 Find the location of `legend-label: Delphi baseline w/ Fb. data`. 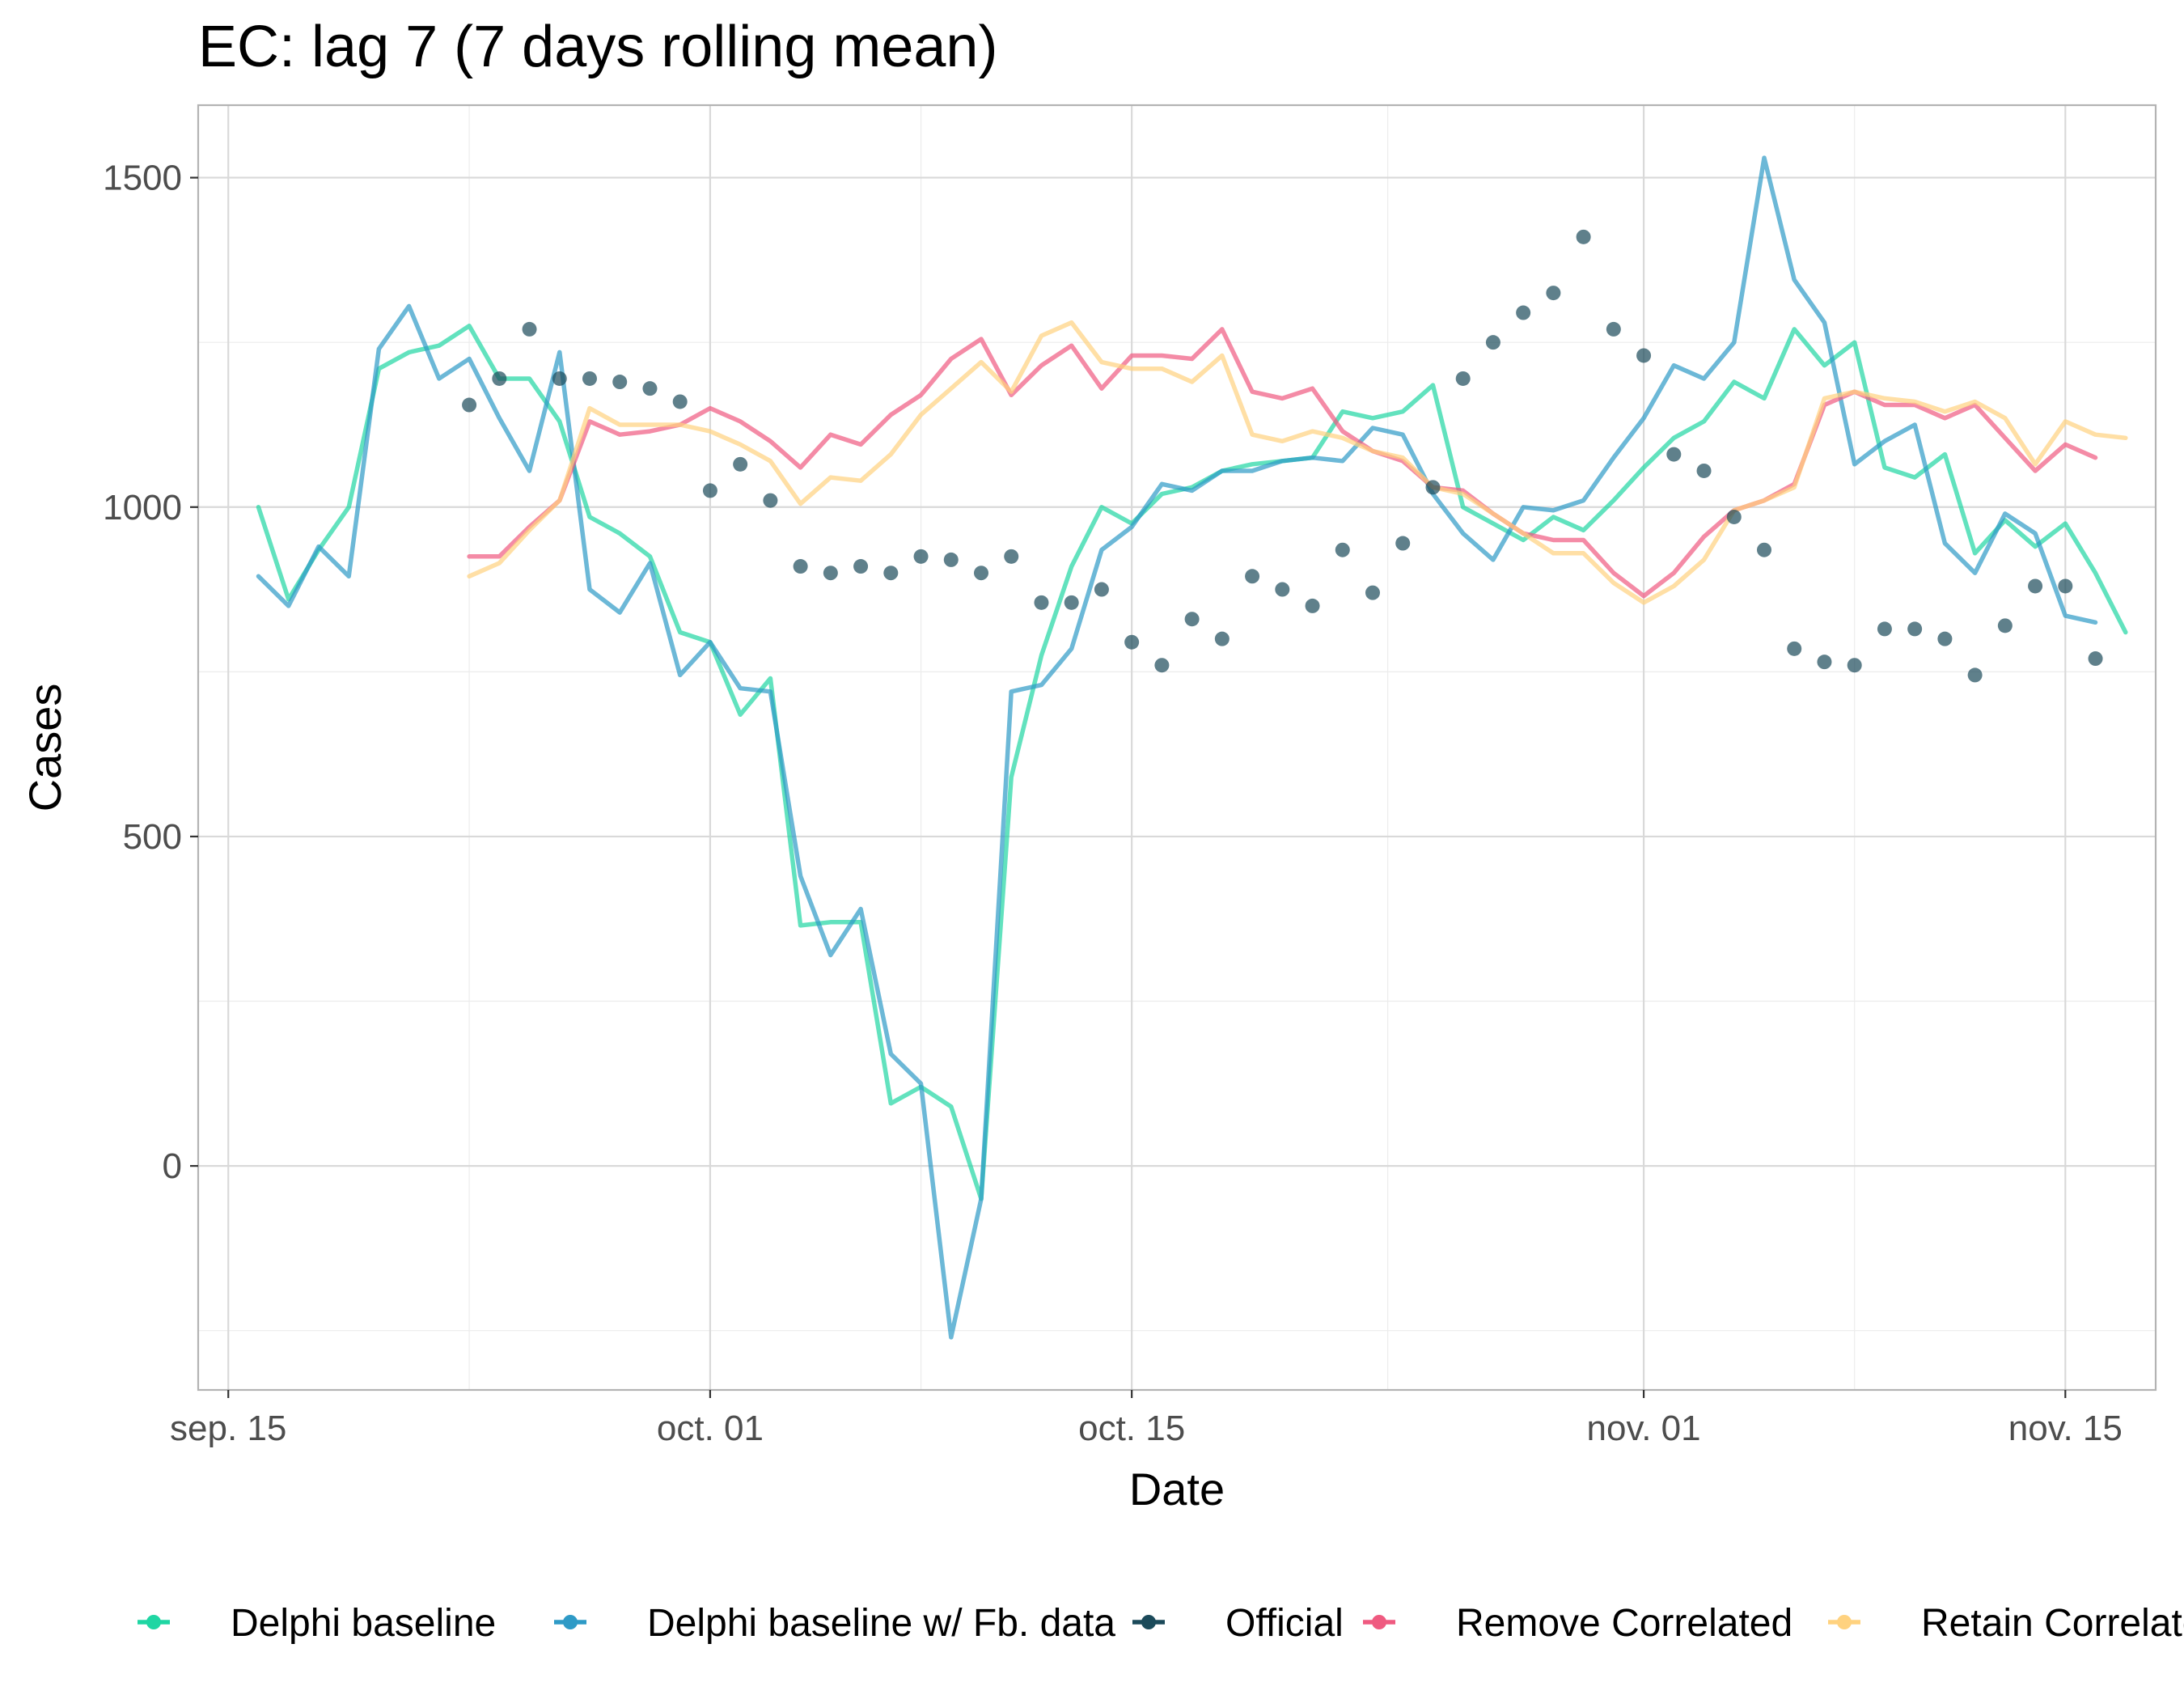

legend-label: Delphi baseline w/ Fb. data is located at coordinates (881, 1623).